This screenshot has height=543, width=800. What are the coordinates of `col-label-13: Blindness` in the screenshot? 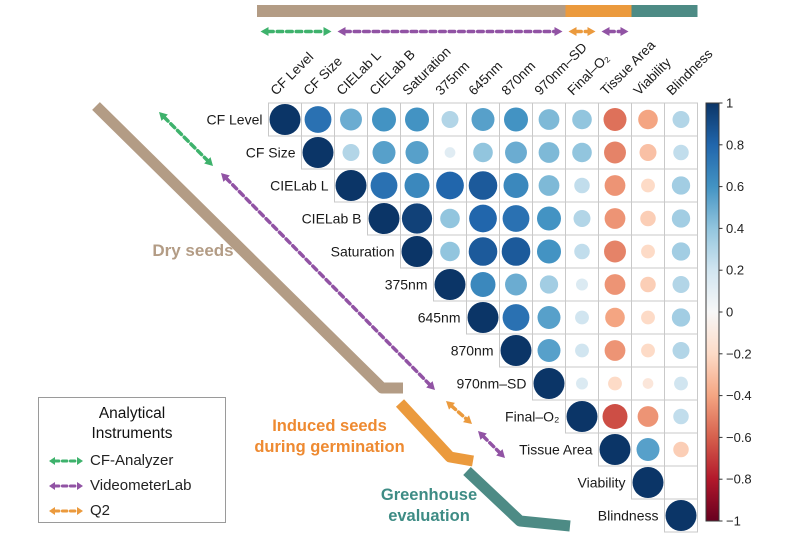 It's located at (690, 72).